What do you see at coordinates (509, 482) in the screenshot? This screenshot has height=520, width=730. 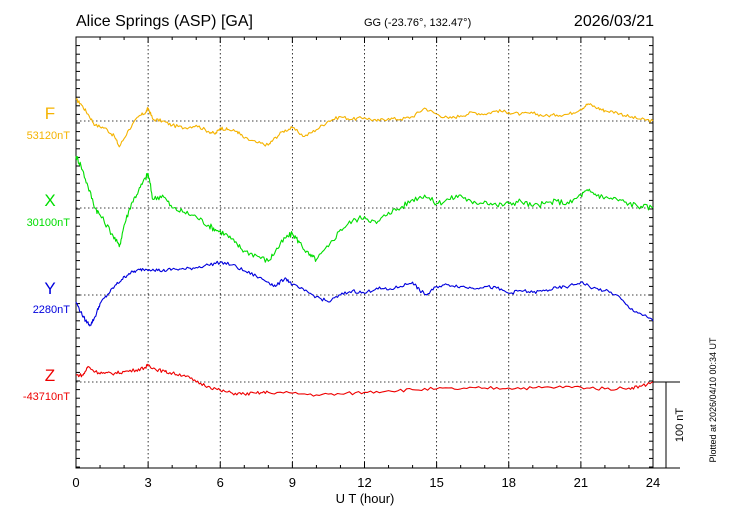 I see `x-tick-label: 18` at bounding box center [509, 482].